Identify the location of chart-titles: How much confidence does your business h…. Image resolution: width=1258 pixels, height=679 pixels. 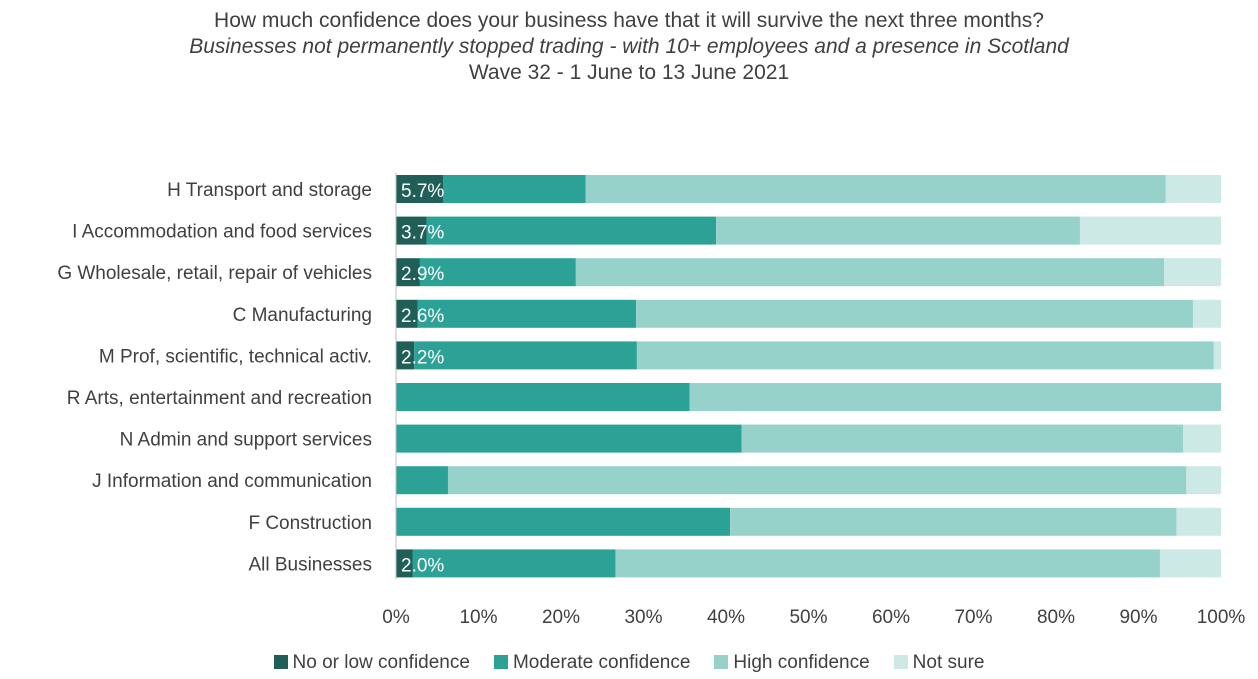
(629, 47).